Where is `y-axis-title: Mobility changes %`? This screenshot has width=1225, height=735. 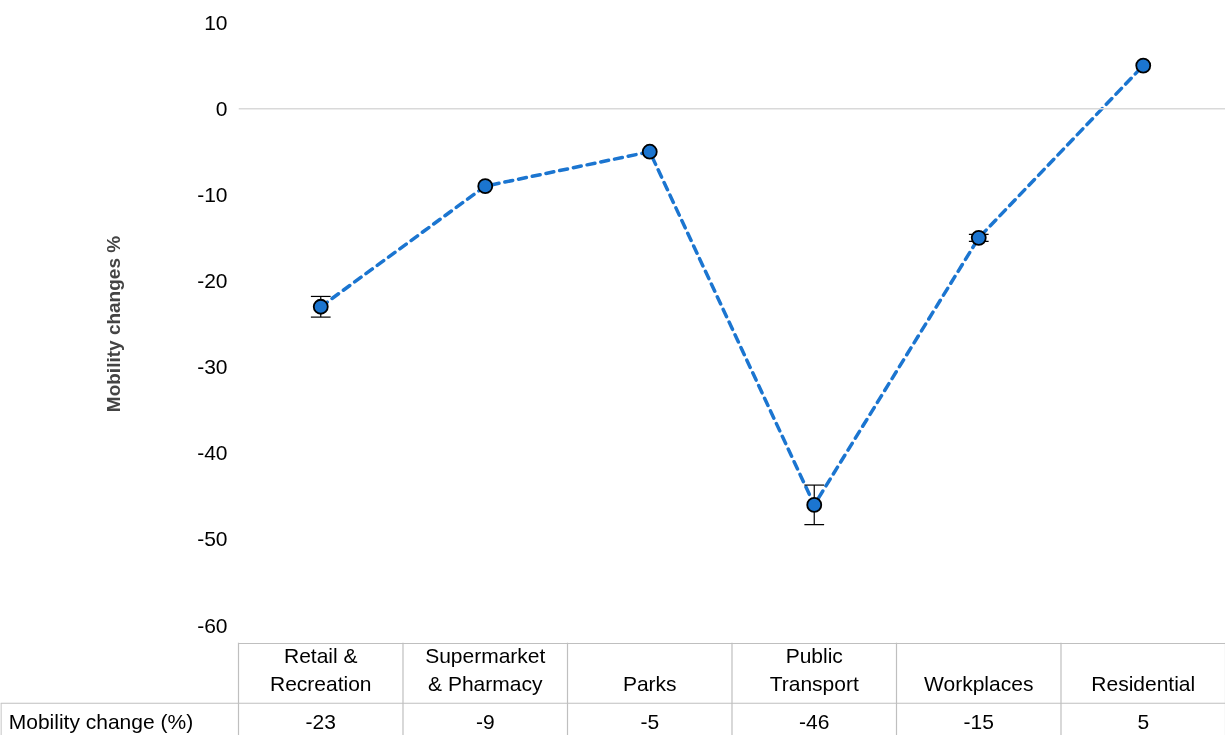
y-axis-title: Mobility changes % is located at coordinates (114, 324).